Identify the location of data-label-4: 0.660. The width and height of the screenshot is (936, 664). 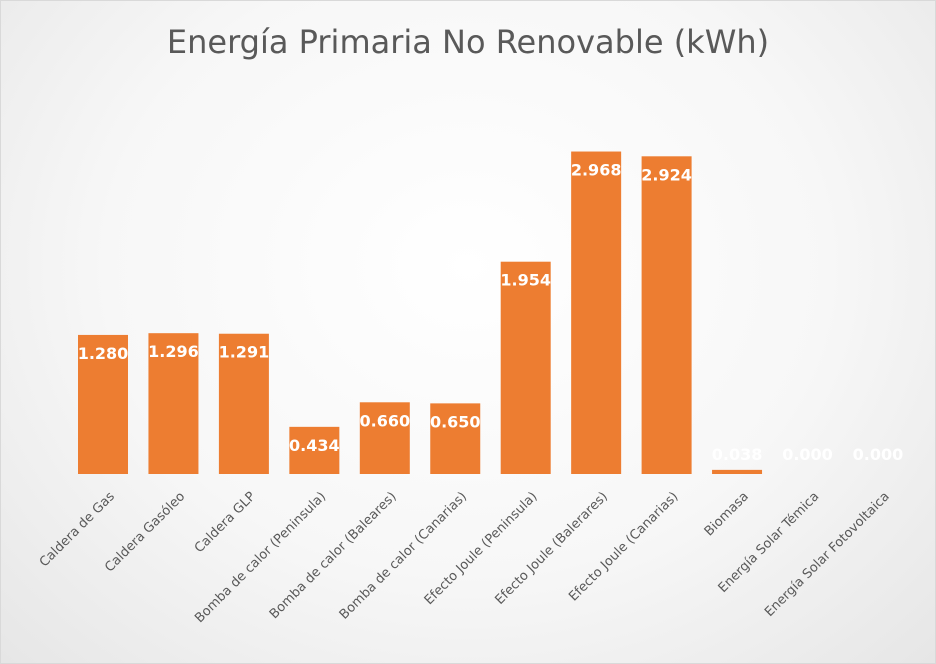
(384, 420).